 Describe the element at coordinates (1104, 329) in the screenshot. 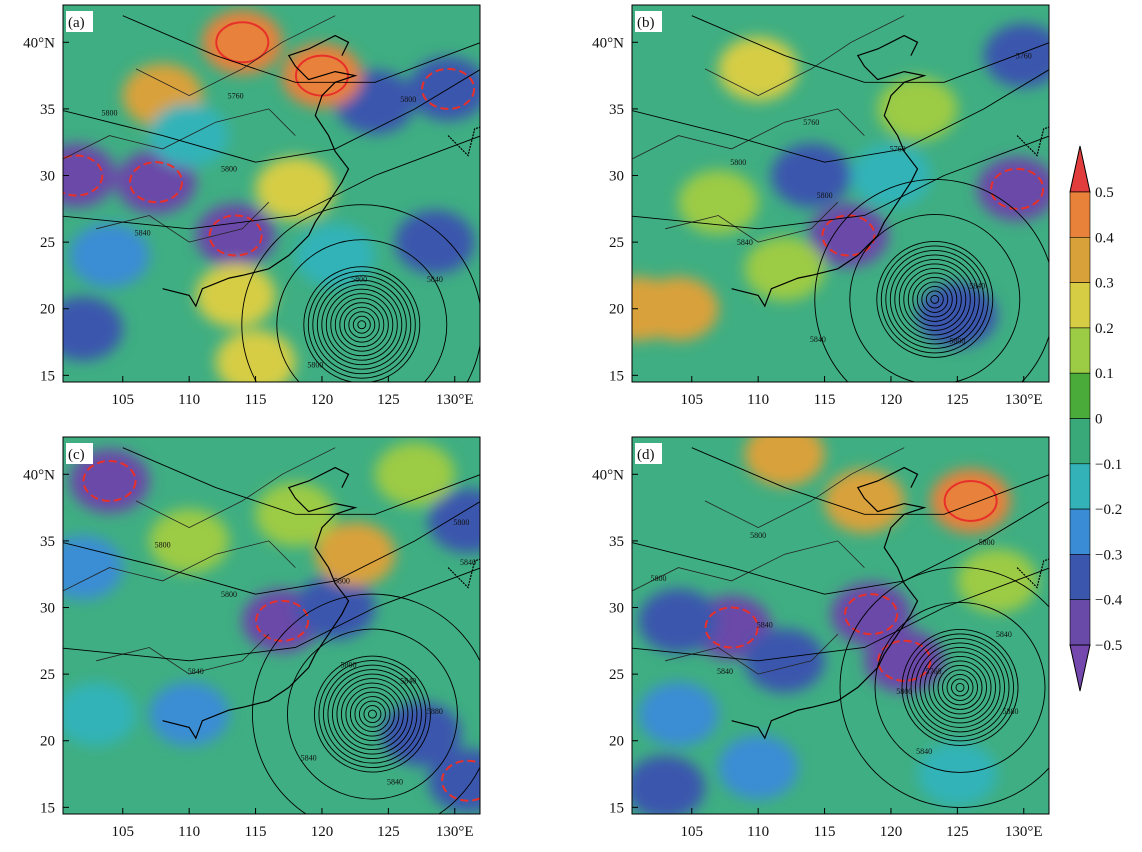

I see `colorbar-tick-label: 0.2` at that location.